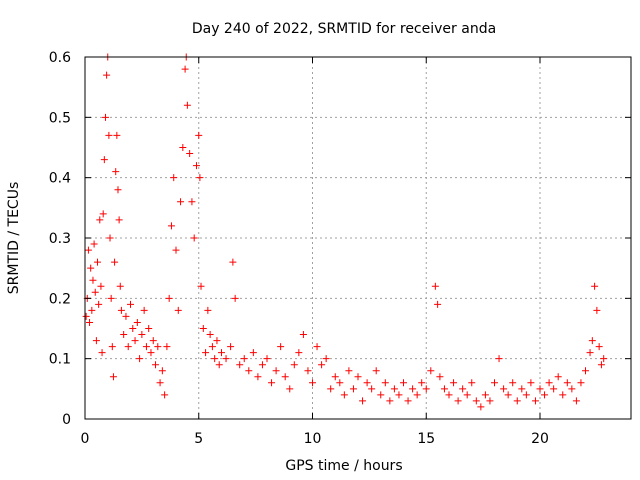 Image resolution: width=640 pixels, height=480 pixels. What do you see at coordinates (60, 118) in the screenshot?
I see `y-tick-label: 0.5` at bounding box center [60, 118].